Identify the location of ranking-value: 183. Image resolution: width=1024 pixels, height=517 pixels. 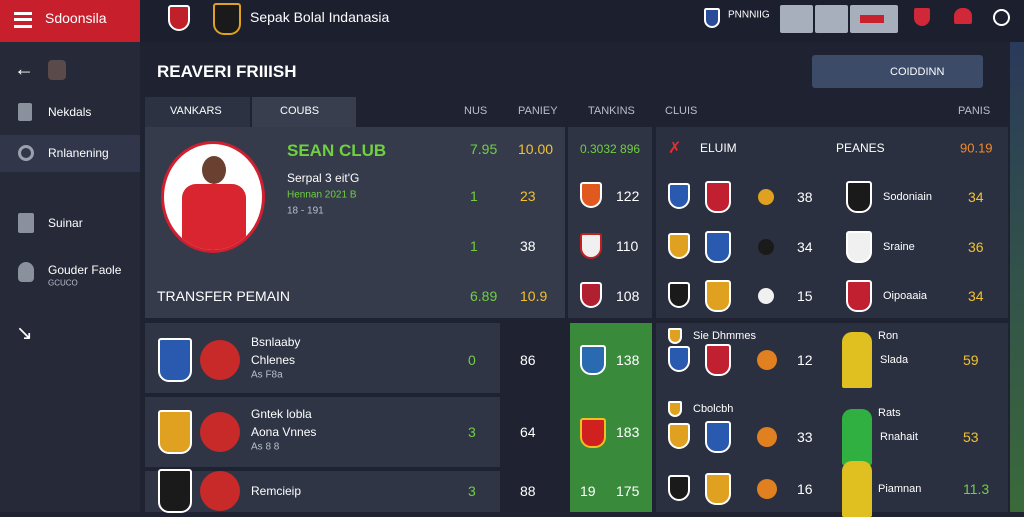
(628, 432).